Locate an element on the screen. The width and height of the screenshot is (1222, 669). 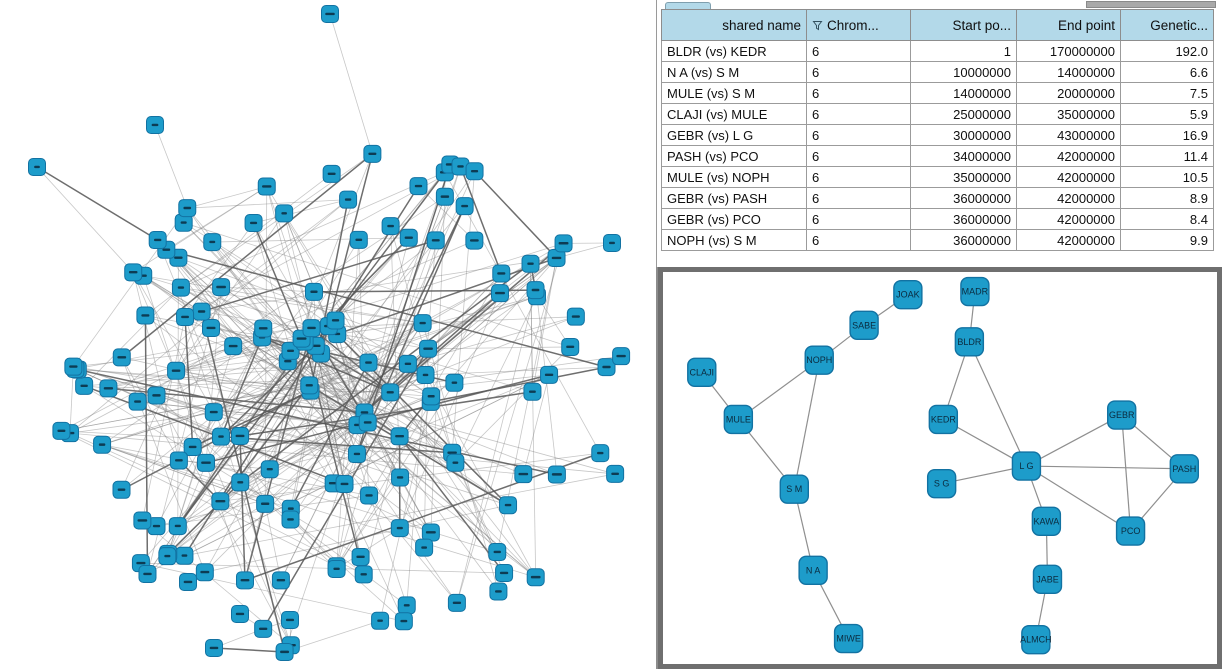
table-row: PASH (vs) PCO 6 34000000 42000000 11.4 is located at coordinates (937, 156).